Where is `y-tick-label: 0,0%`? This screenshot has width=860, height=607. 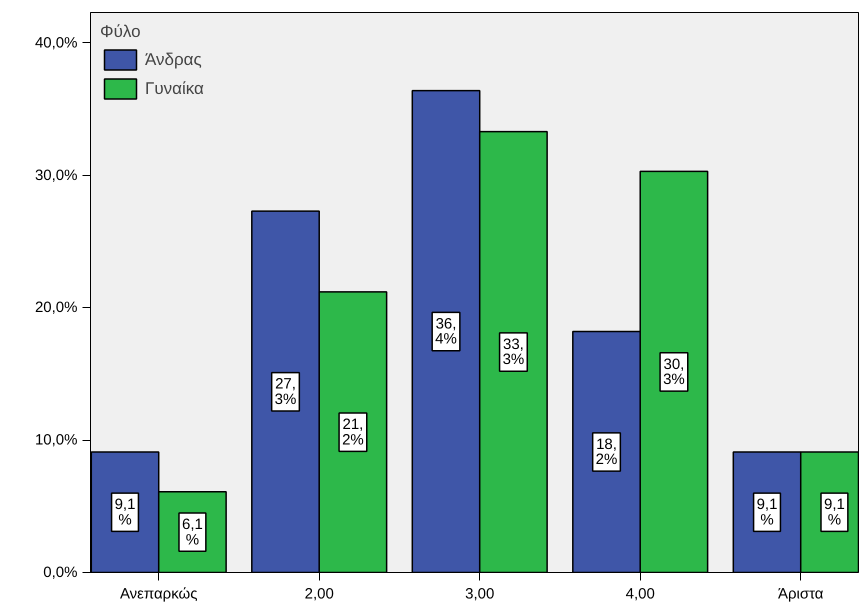 y-tick-label: 0,0% is located at coordinates (60, 572).